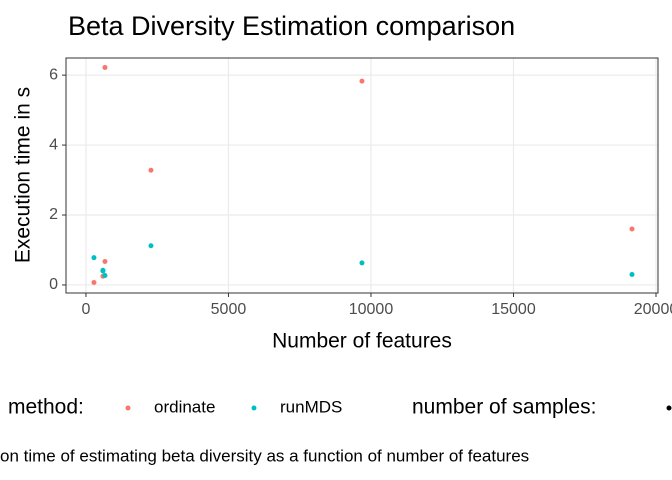 The height and width of the screenshot is (480, 672). What do you see at coordinates (371, 309) in the screenshot?
I see `x-tick-label: 10000` at bounding box center [371, 309].